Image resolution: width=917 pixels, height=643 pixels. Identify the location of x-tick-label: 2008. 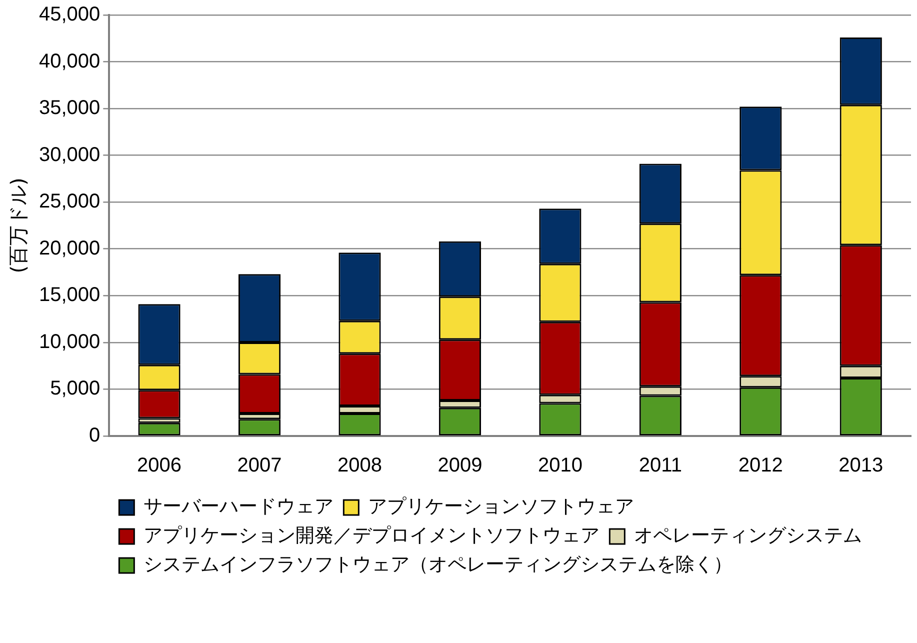
(359, 465).